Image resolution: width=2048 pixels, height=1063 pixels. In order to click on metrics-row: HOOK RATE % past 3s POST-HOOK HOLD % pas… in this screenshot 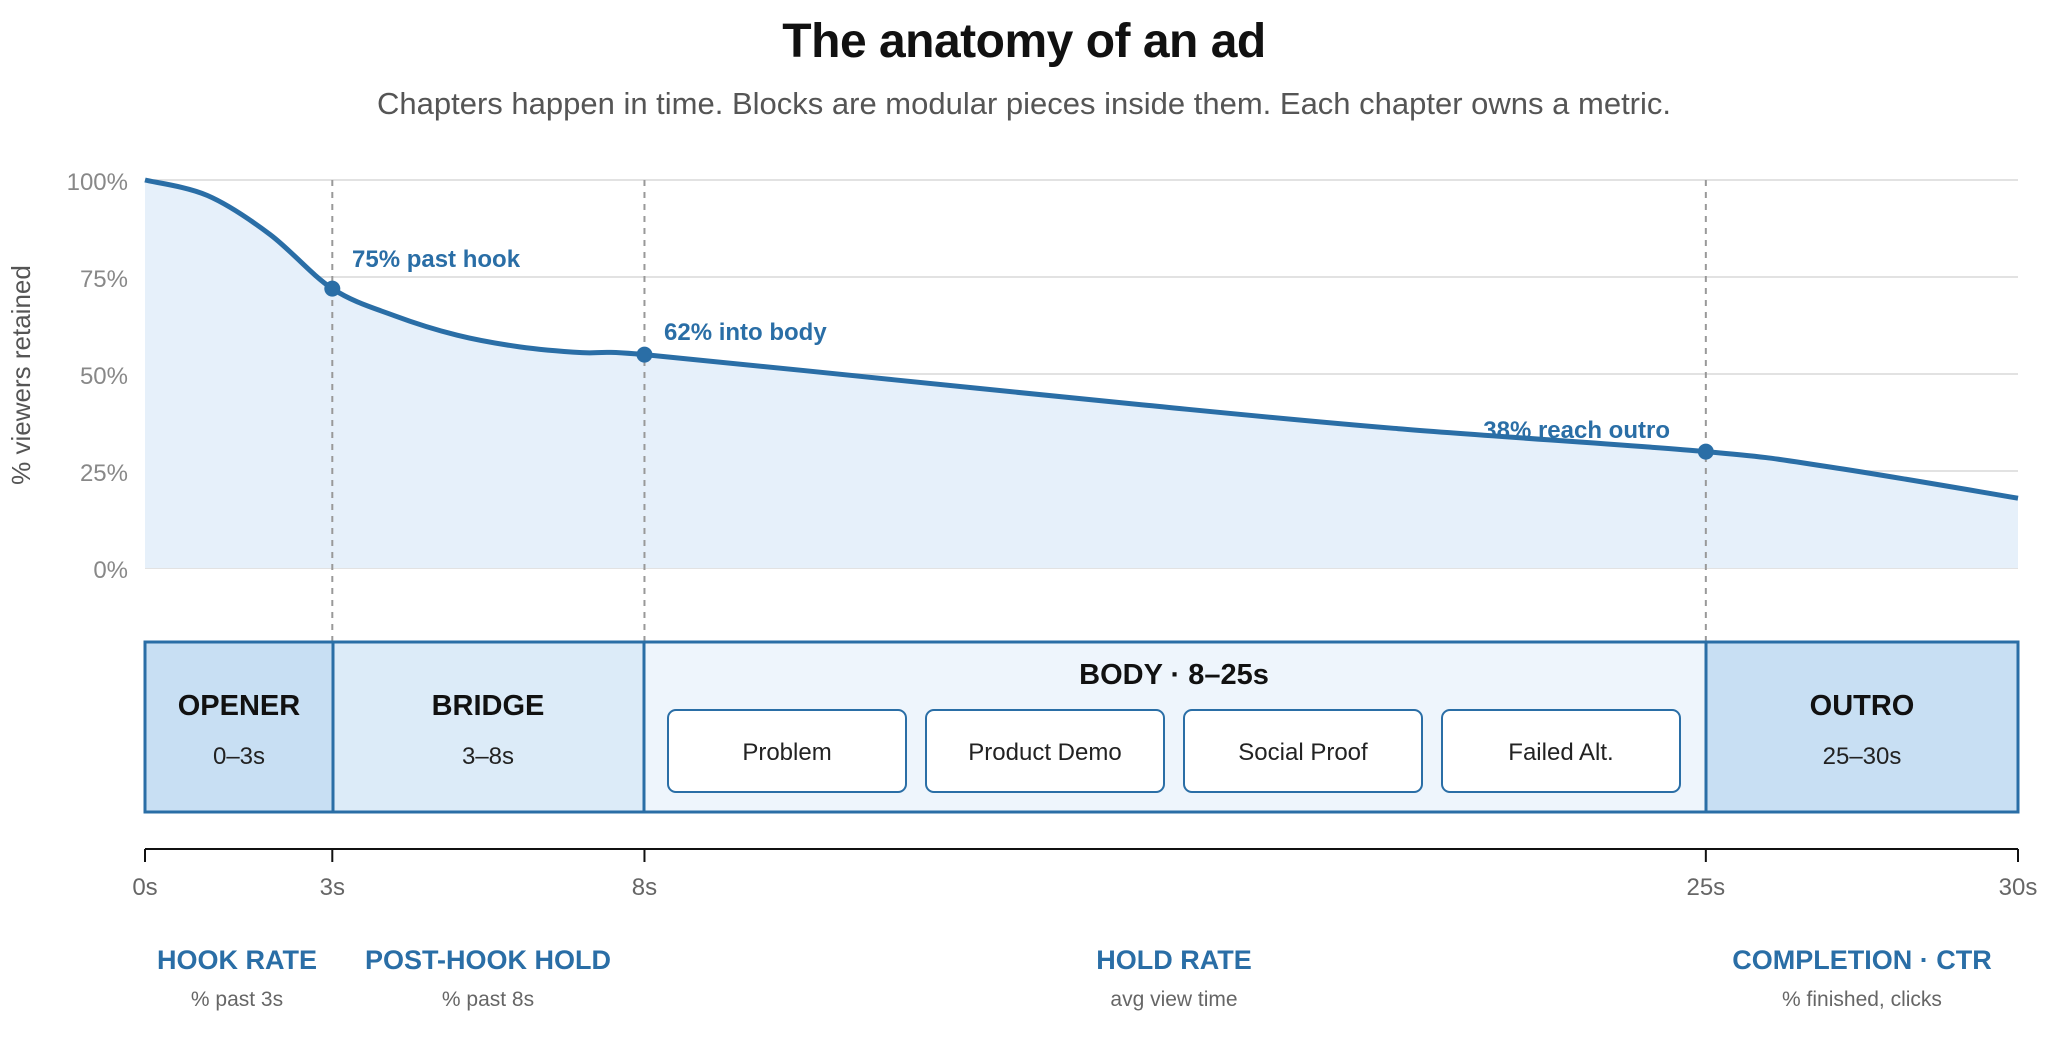, I will do `click(1074, 978)`.